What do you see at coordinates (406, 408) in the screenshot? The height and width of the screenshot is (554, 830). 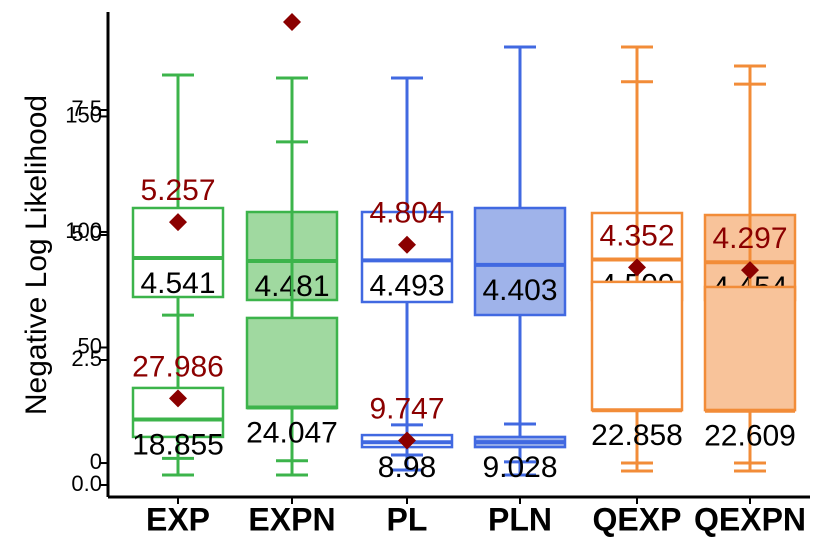 I see `mean-label: 9.747` at bounding box center [406, 408].